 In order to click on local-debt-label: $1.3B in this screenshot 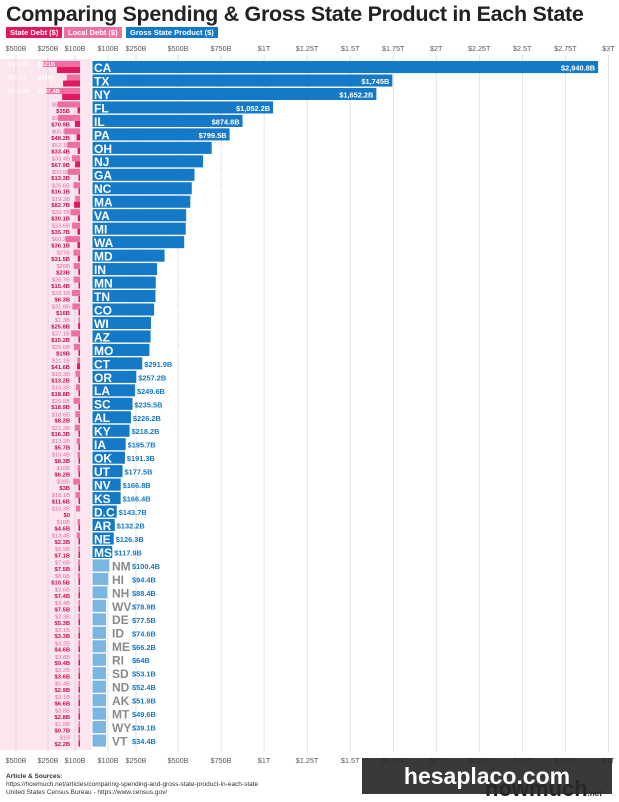, I will do `click(62, 321)`.